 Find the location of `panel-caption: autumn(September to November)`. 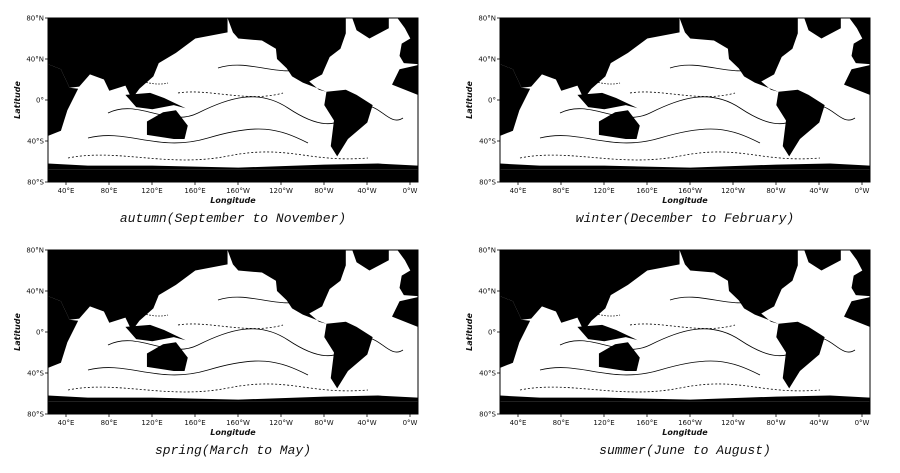

panel-caption: autumn(September to November) is located at coordinates (233, 218).